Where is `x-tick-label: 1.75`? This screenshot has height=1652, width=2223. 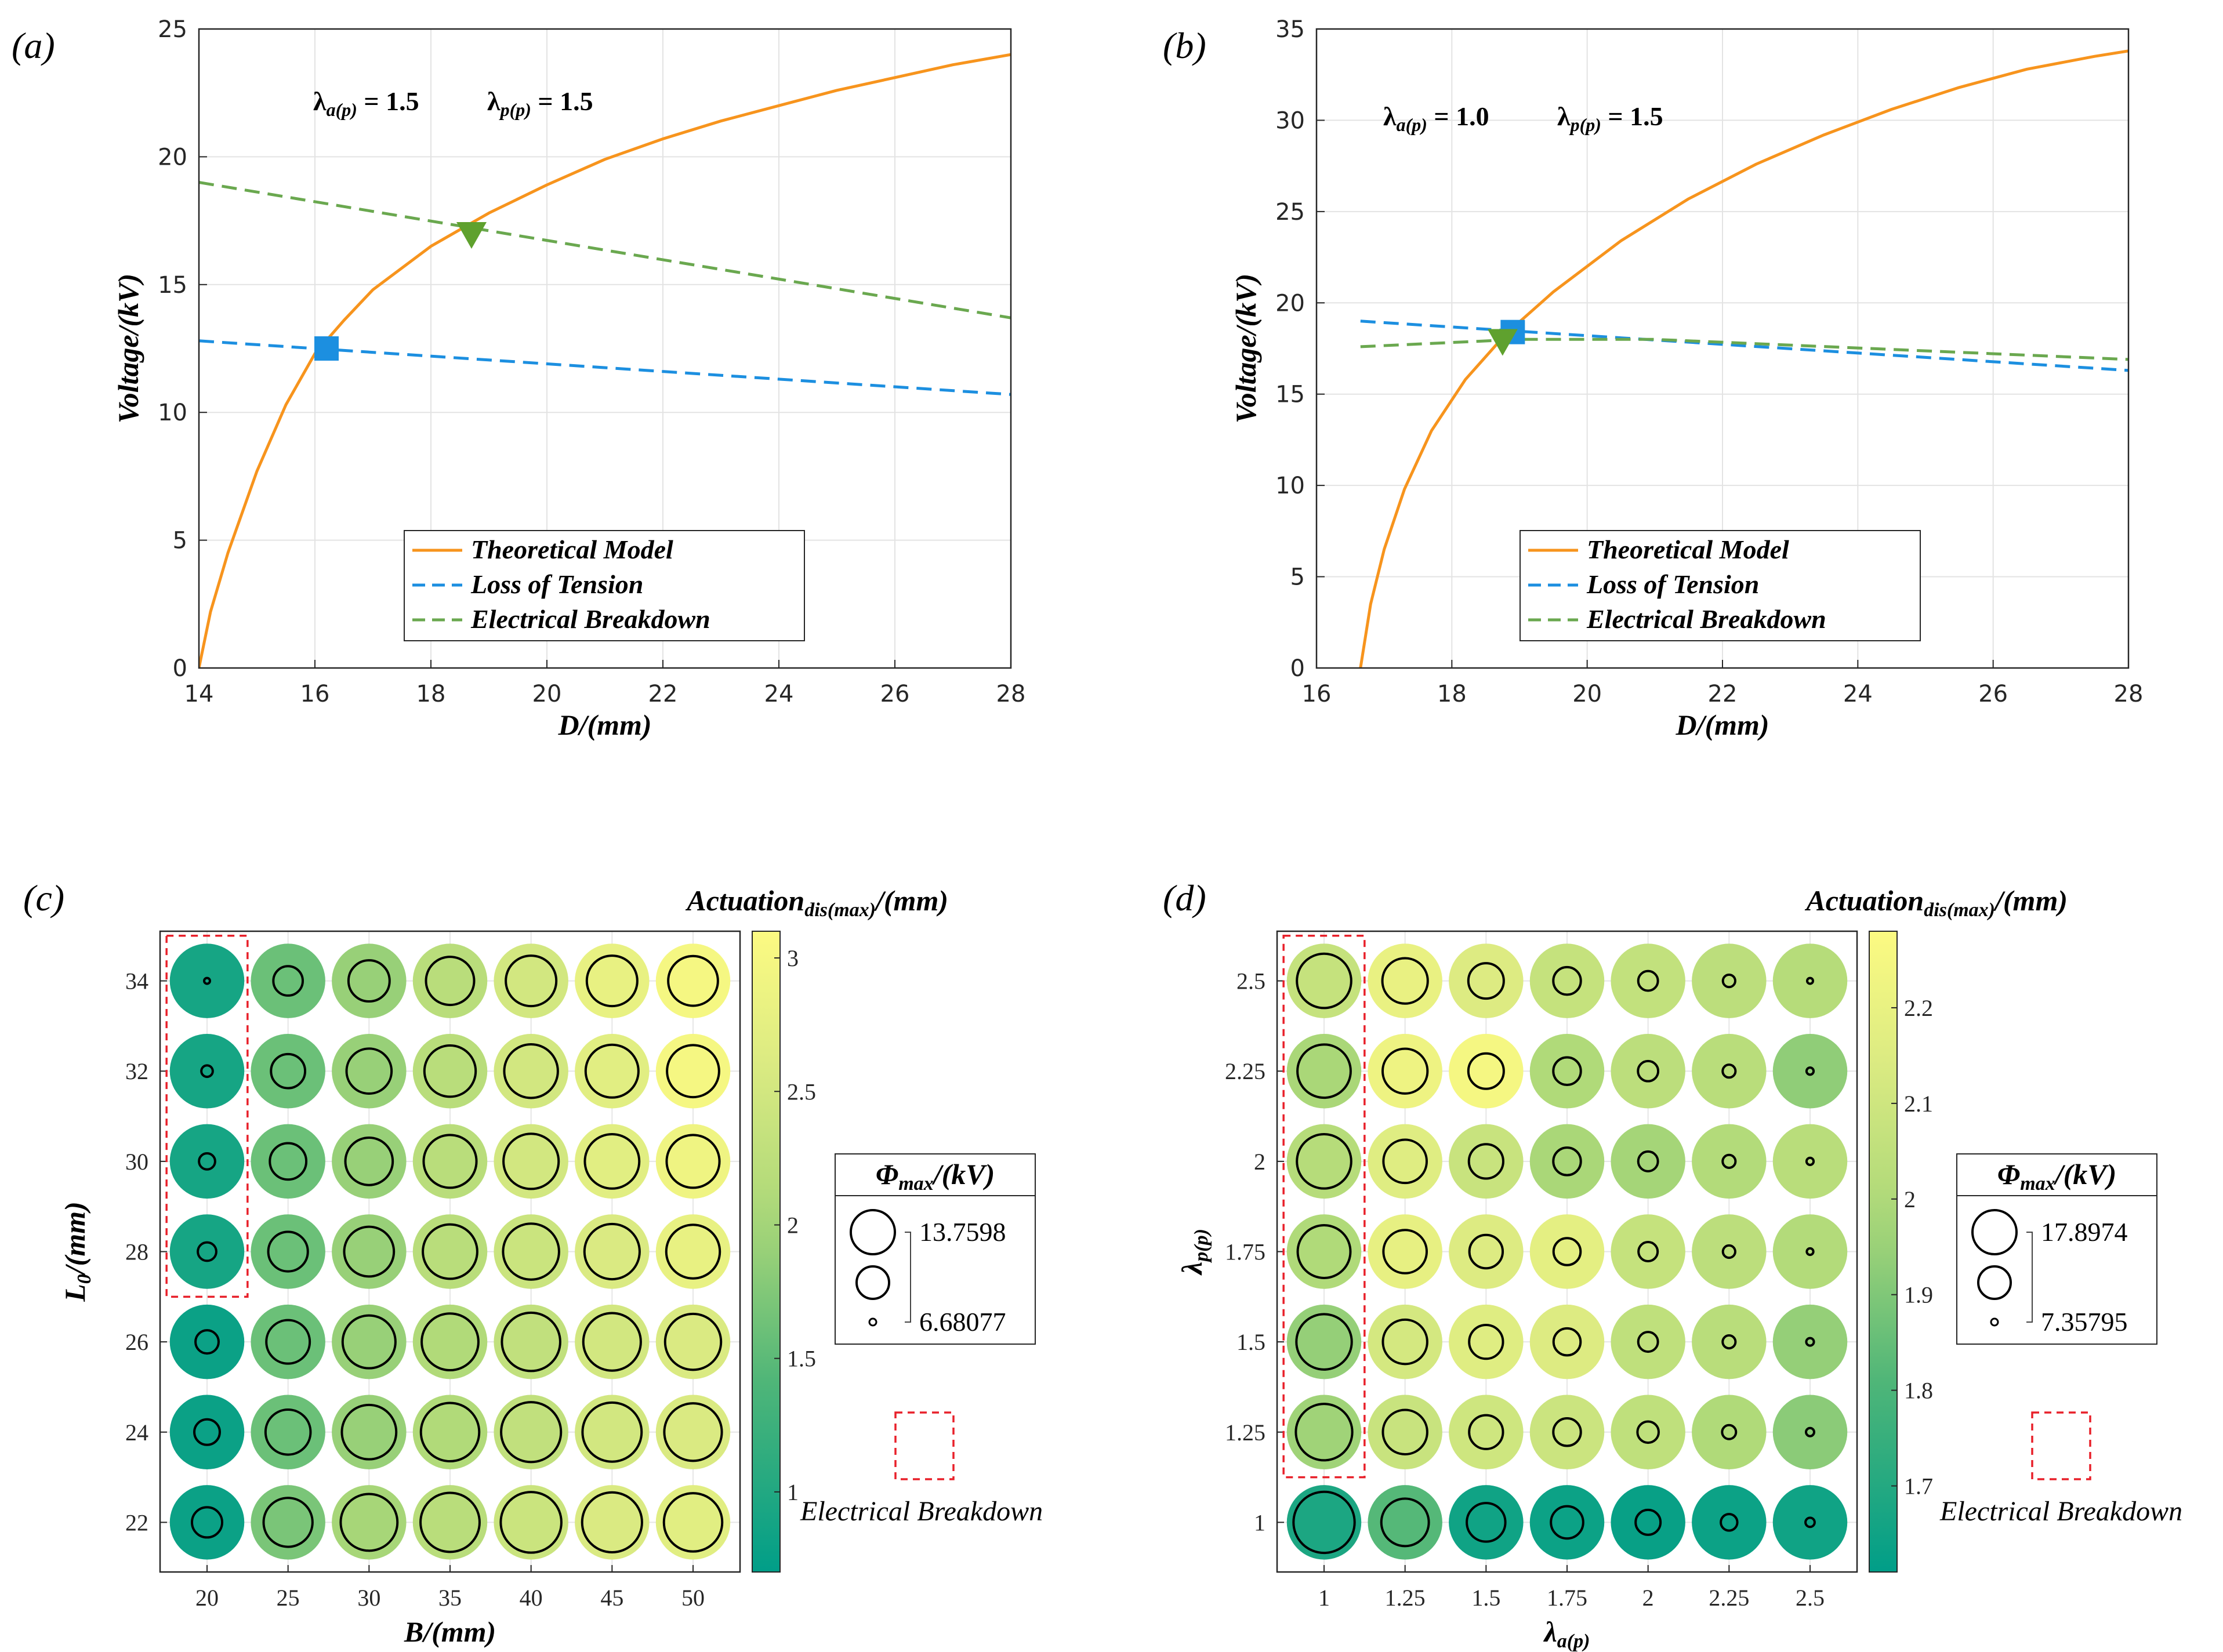
x-tick-label: 1.75 is located at coordinates (1567, 1598).